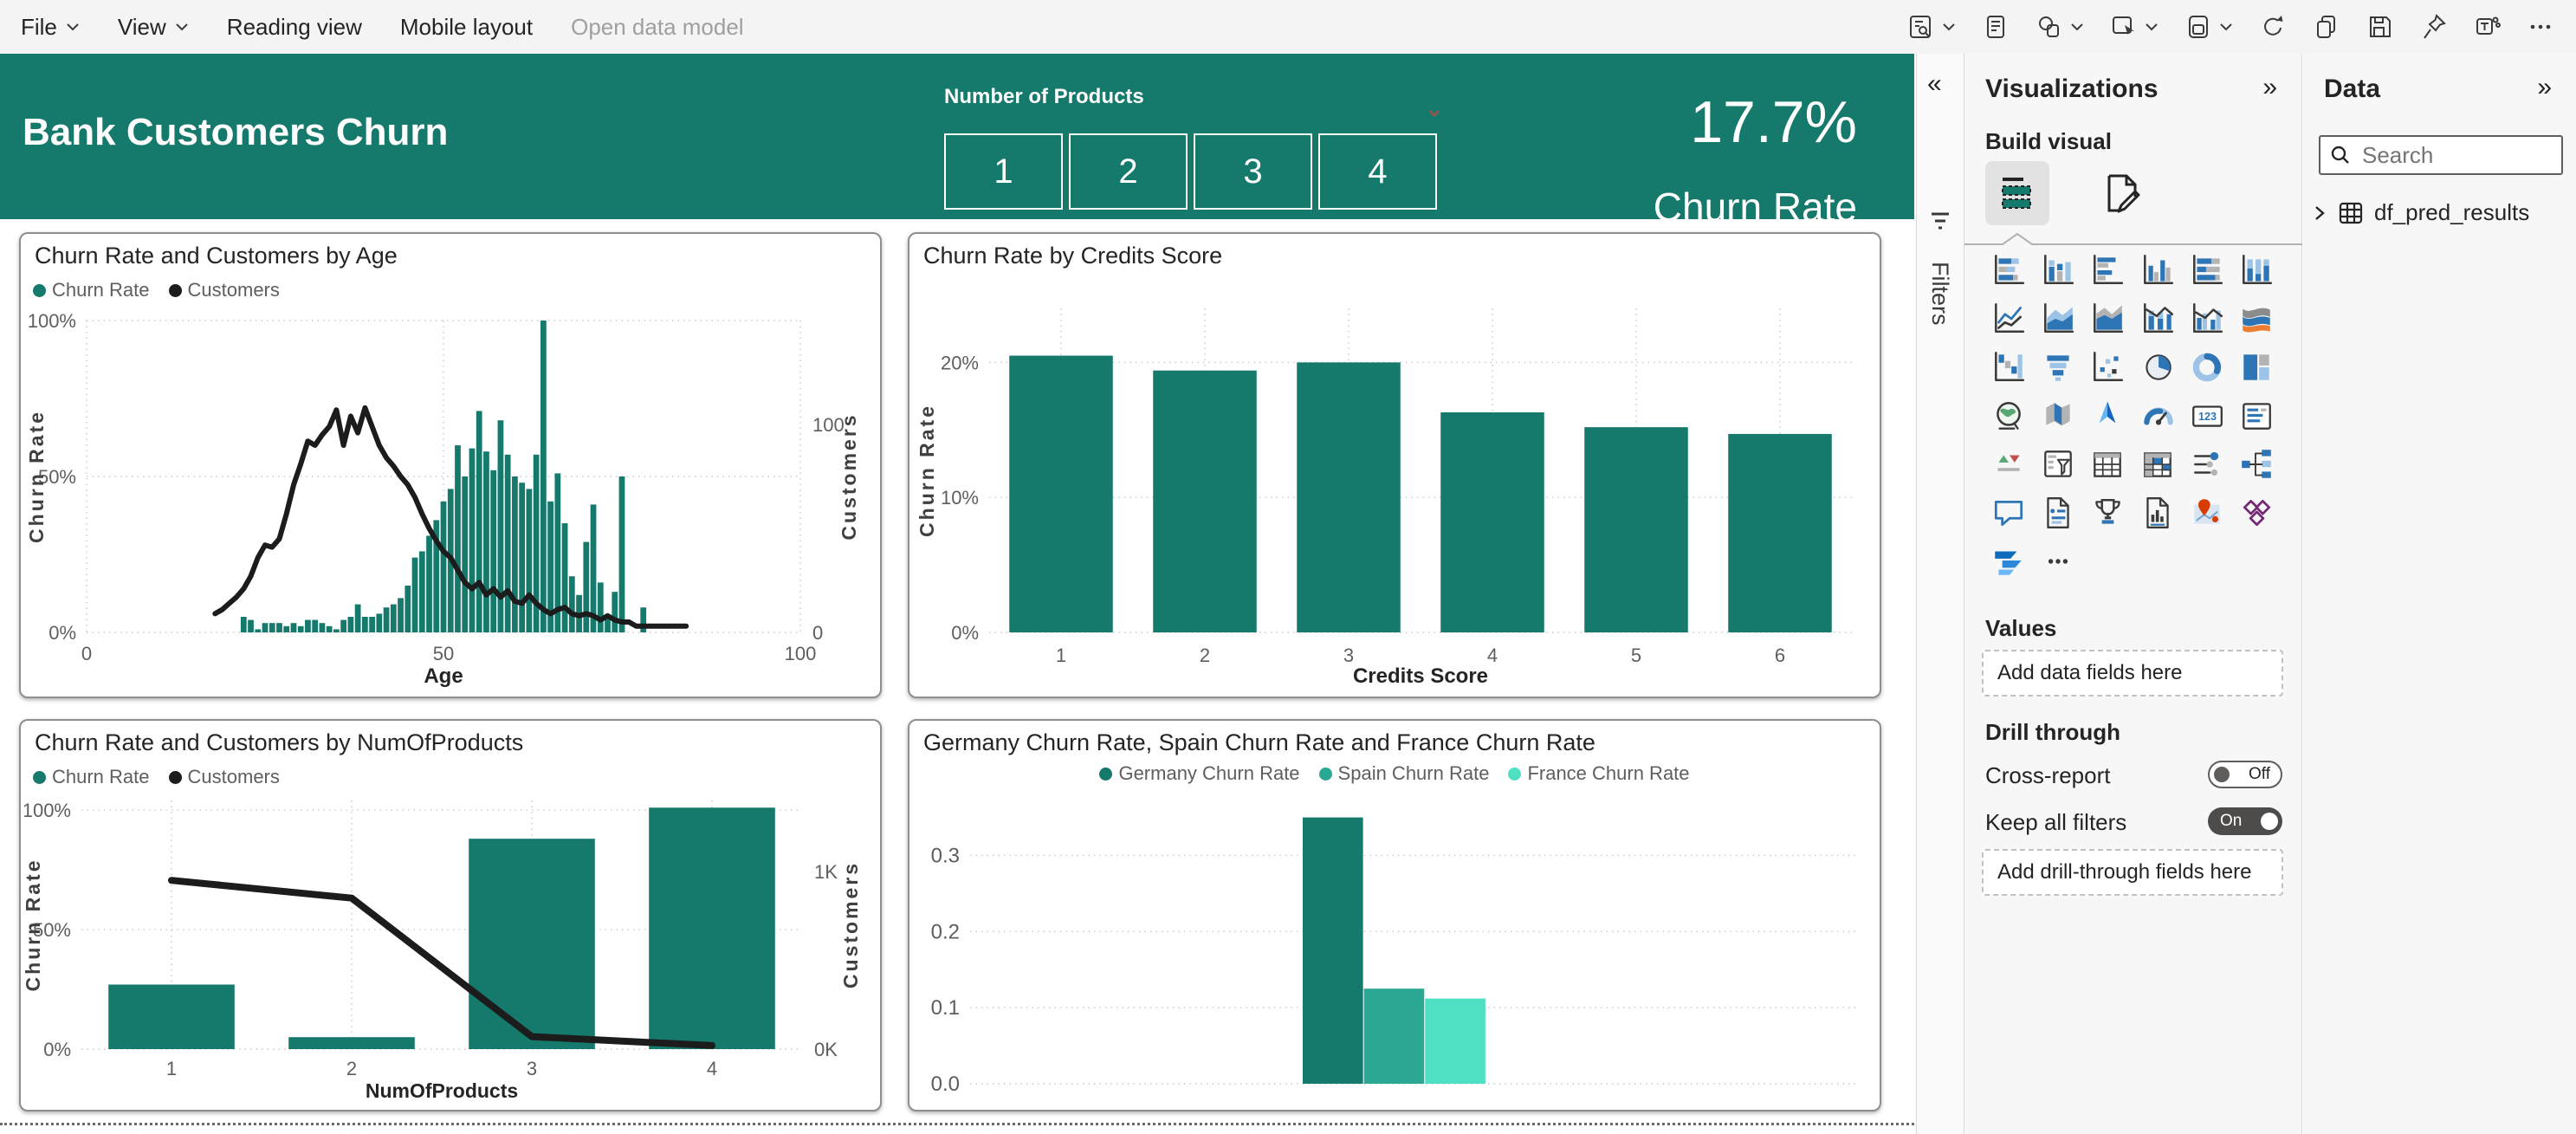  Describe the element at coordinates (2257, 513) in the screenshot. I see `power-apps-icon` at that location.